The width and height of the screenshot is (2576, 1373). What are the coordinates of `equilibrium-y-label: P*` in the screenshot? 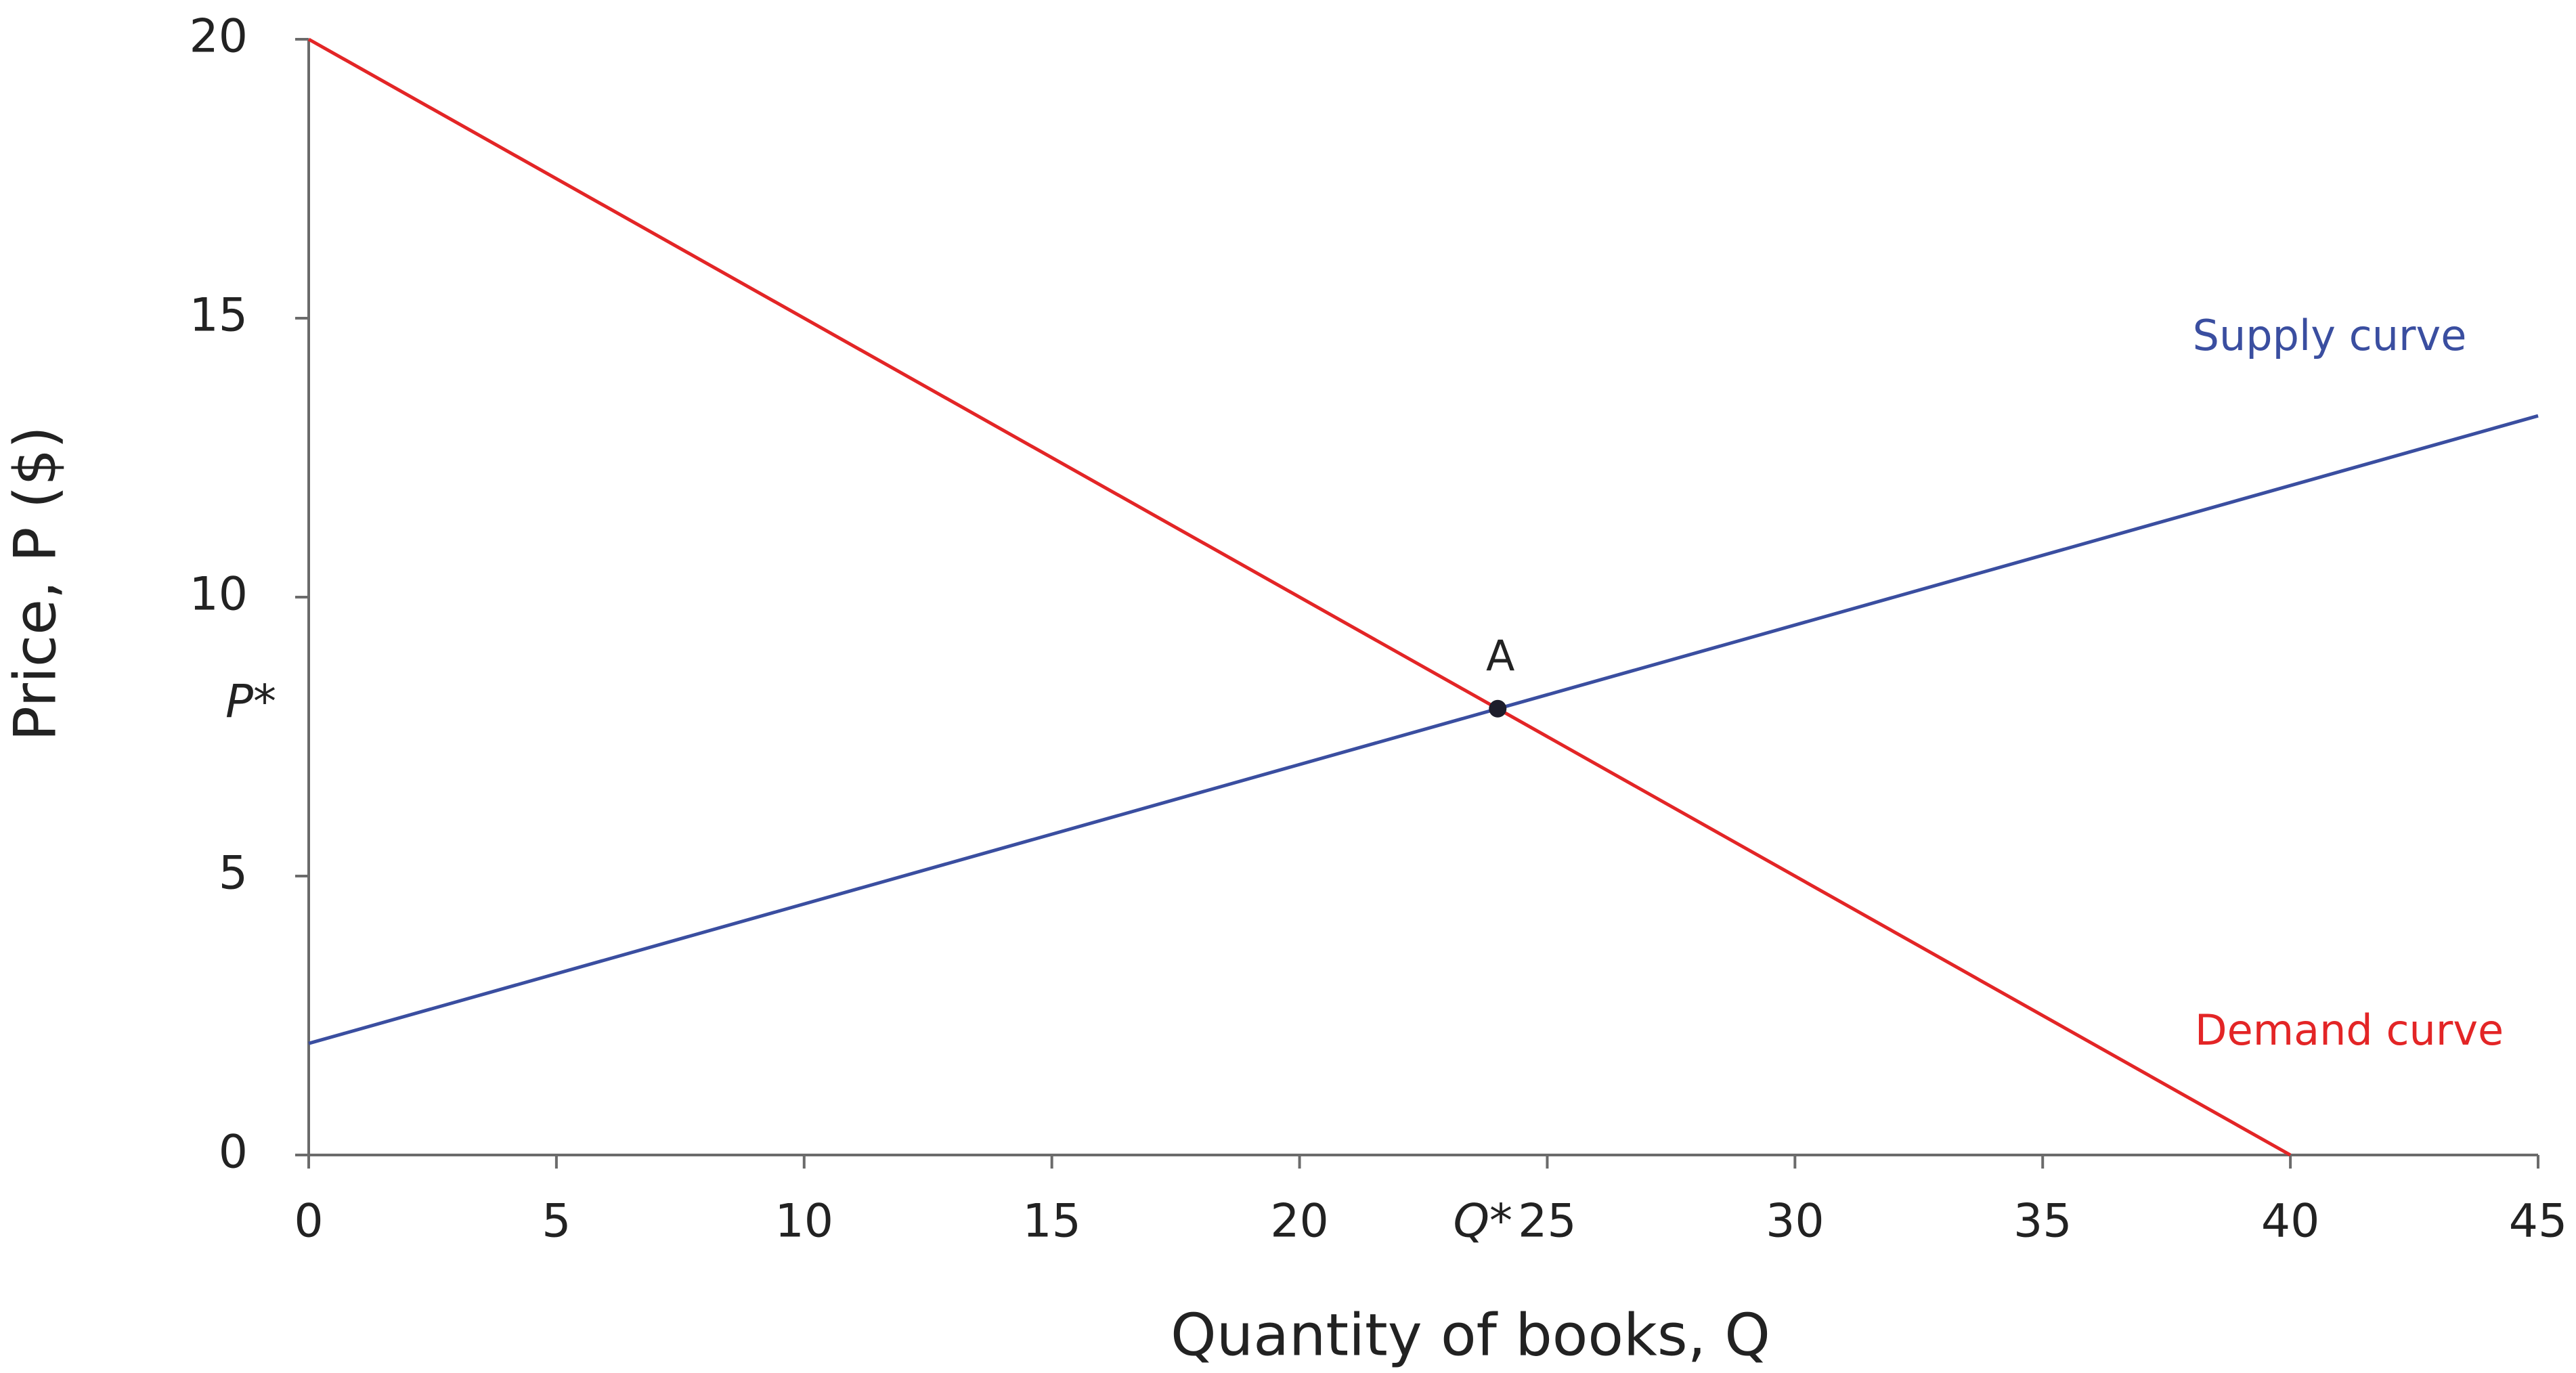 It's located at (250, 701).